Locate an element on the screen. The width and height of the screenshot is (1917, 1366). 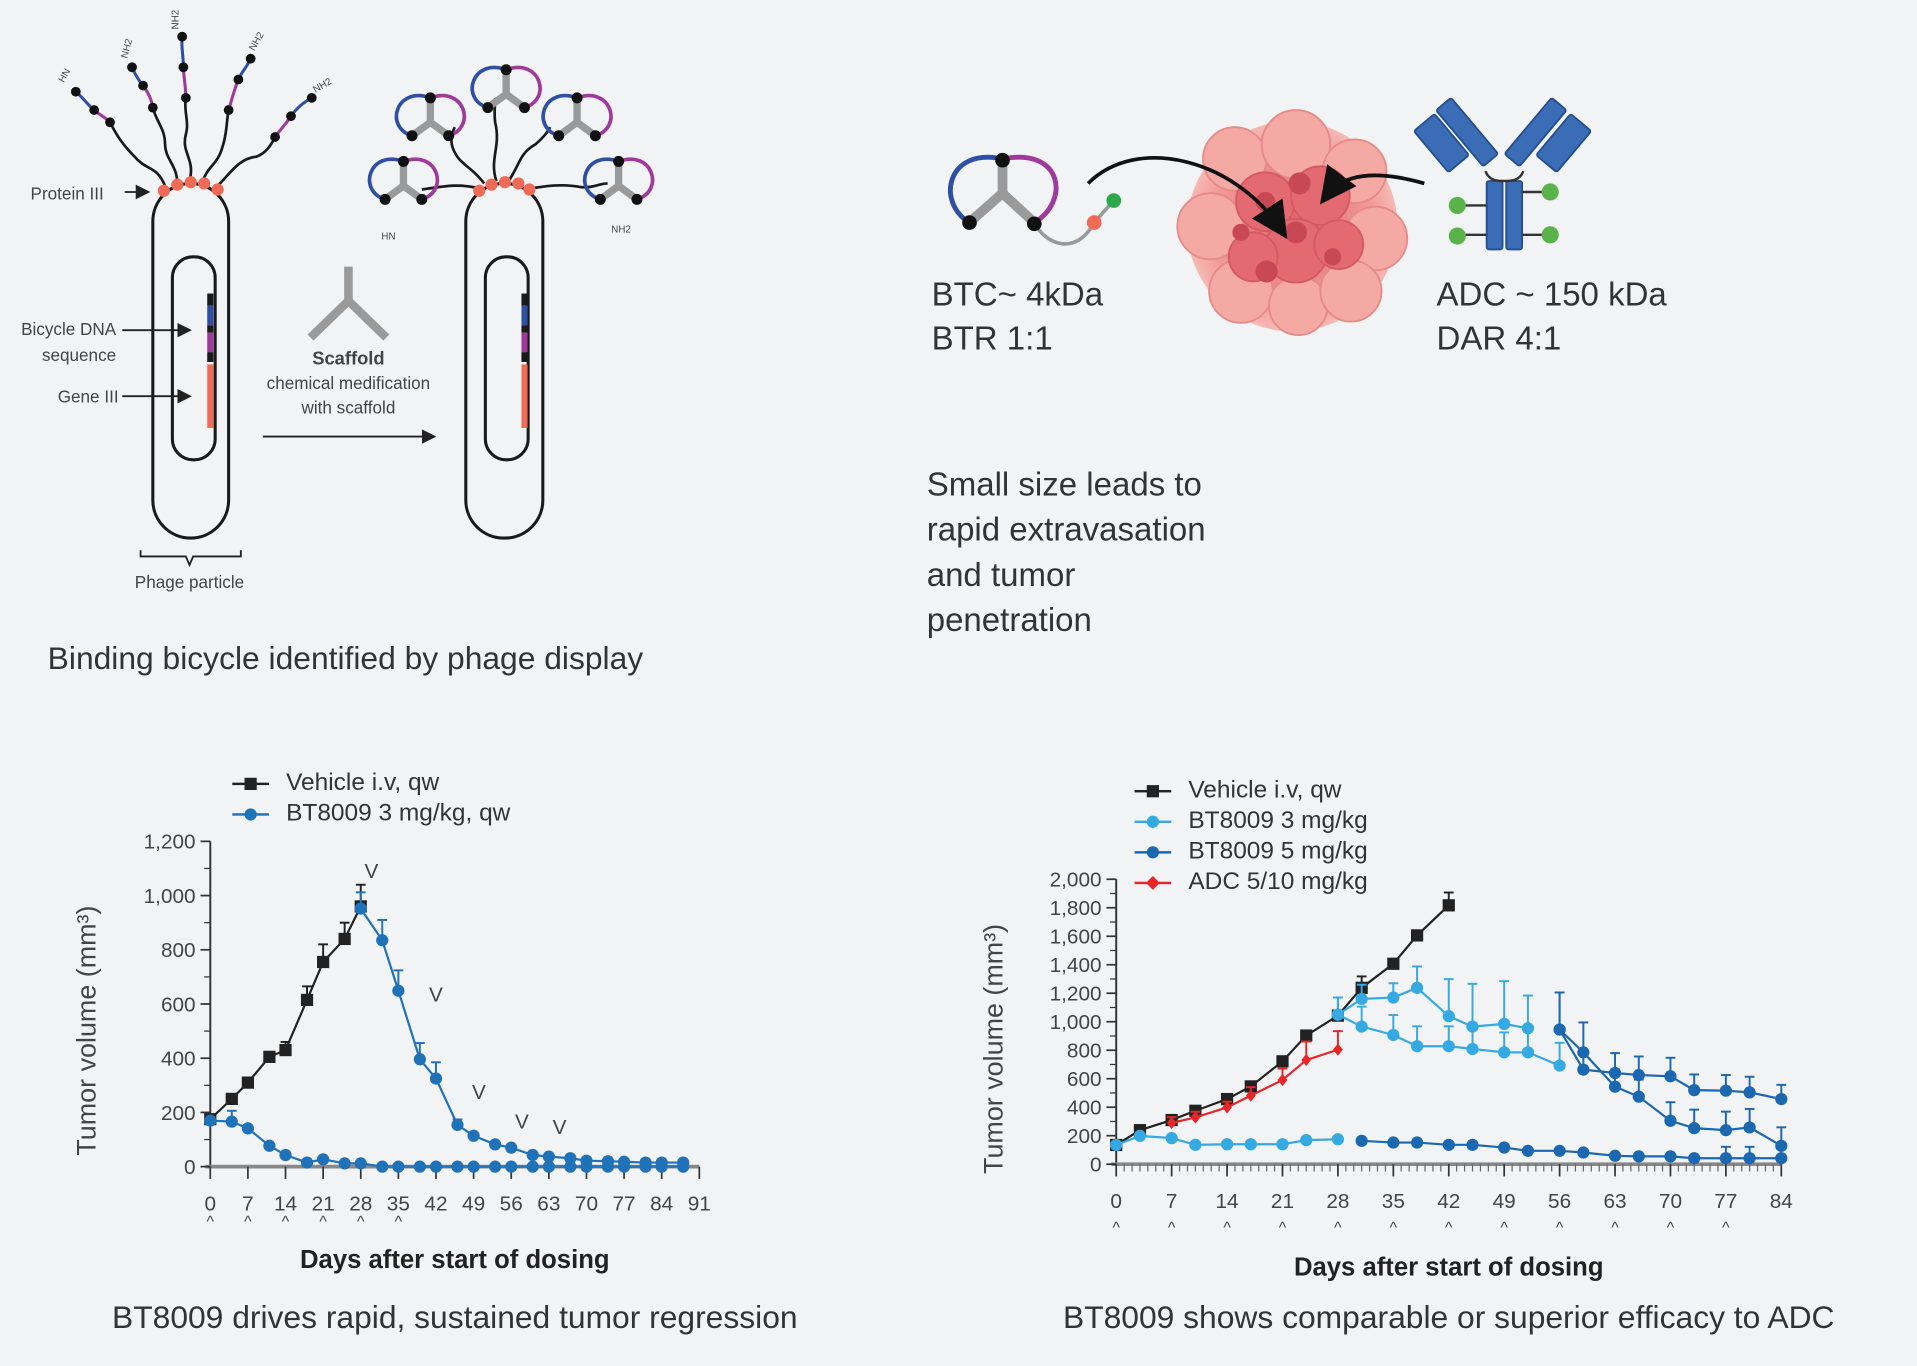
antibody-icon is located at coordinates (1502, 174).